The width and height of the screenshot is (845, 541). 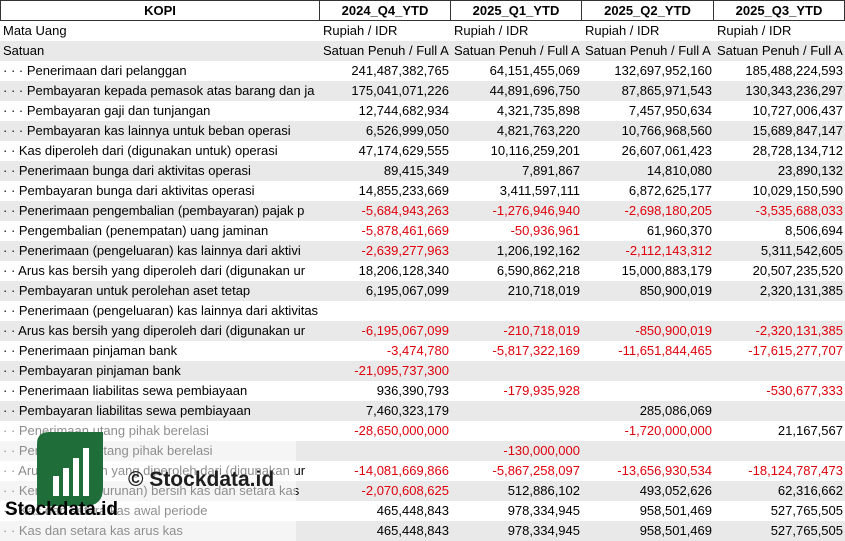 I want to click on table-cell: -50,936,961, so click(x=545, y=230).